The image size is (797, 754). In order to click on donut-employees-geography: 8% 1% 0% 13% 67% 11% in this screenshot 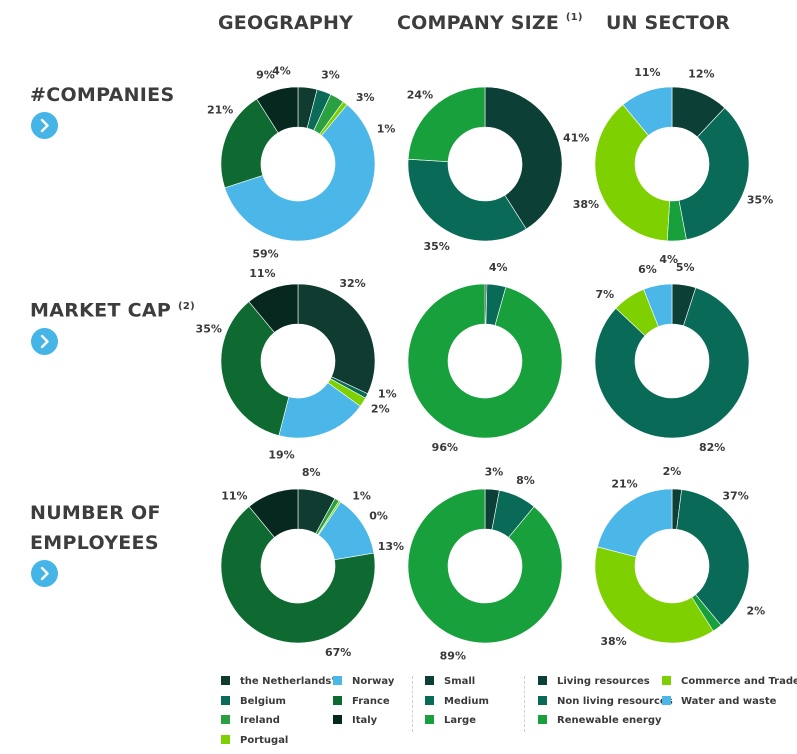, I will do `click(312, 562)`.